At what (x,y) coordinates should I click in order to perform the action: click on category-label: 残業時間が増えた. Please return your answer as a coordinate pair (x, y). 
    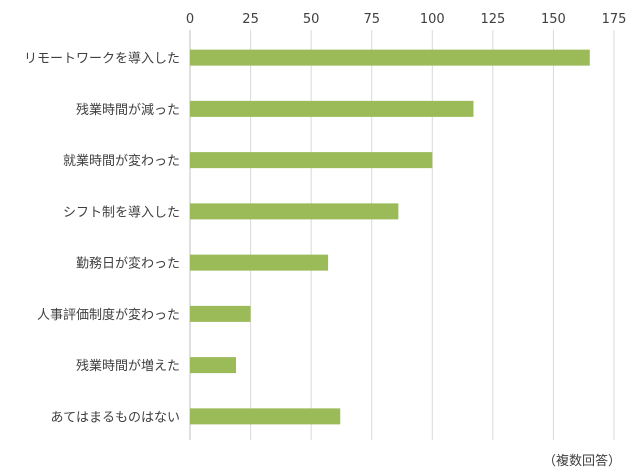
    Looking at the image, I should click on (128, 366).